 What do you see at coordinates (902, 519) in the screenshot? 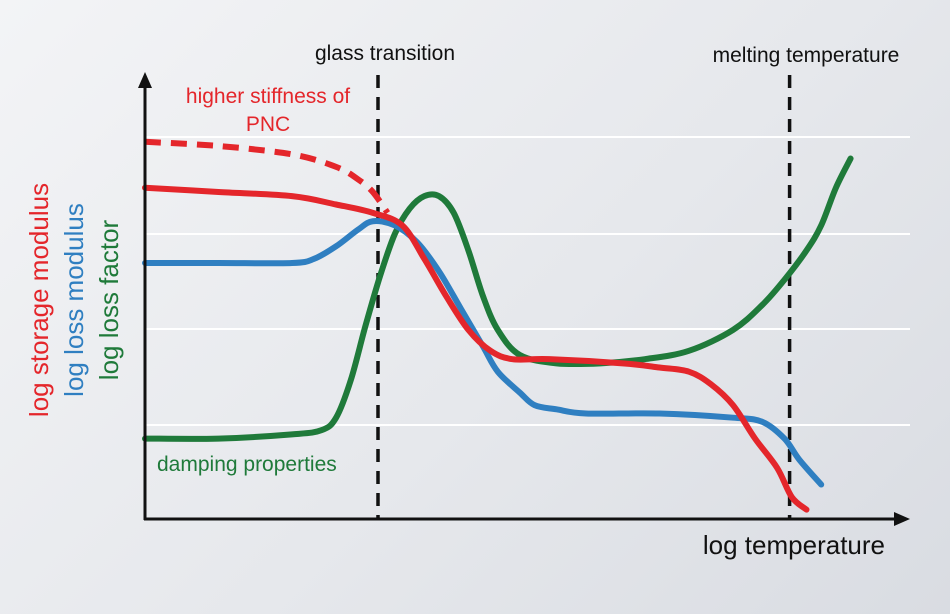
I see `x-axis-arrow` at bounding box center [902, 519].